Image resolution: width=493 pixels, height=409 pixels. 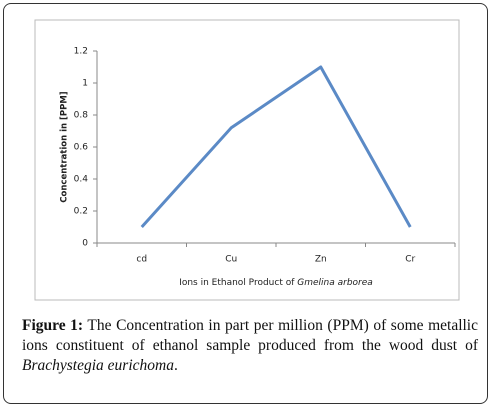 What do you see at coordinates (81, 180) in the screenshot?
I see `y-tick-label: 0.4` at bounding box center [81, 180].